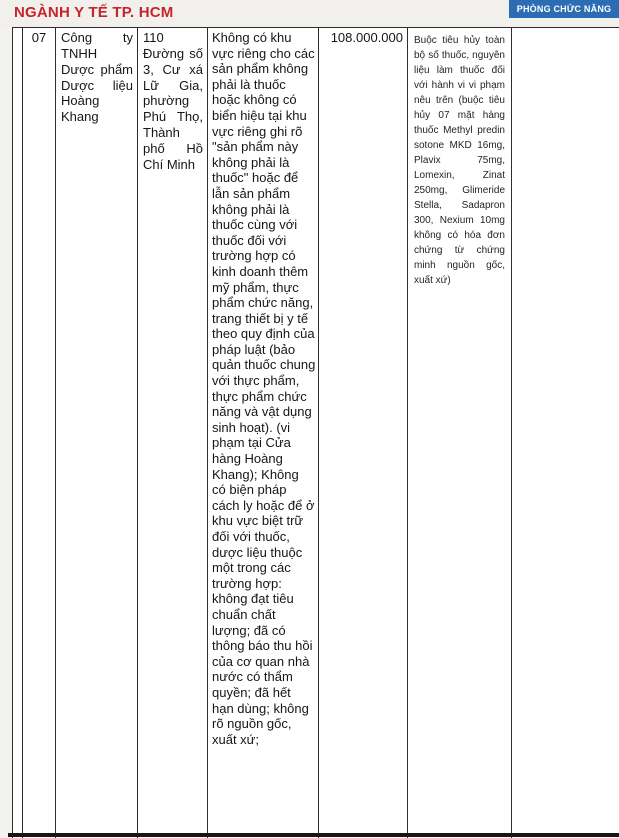 The height and width of the screenshot is (838, 619). What do you see at coordinates (38, 432) in the screenshot?
I see `row-number-cell: 07` at bounding box center [38, 432].